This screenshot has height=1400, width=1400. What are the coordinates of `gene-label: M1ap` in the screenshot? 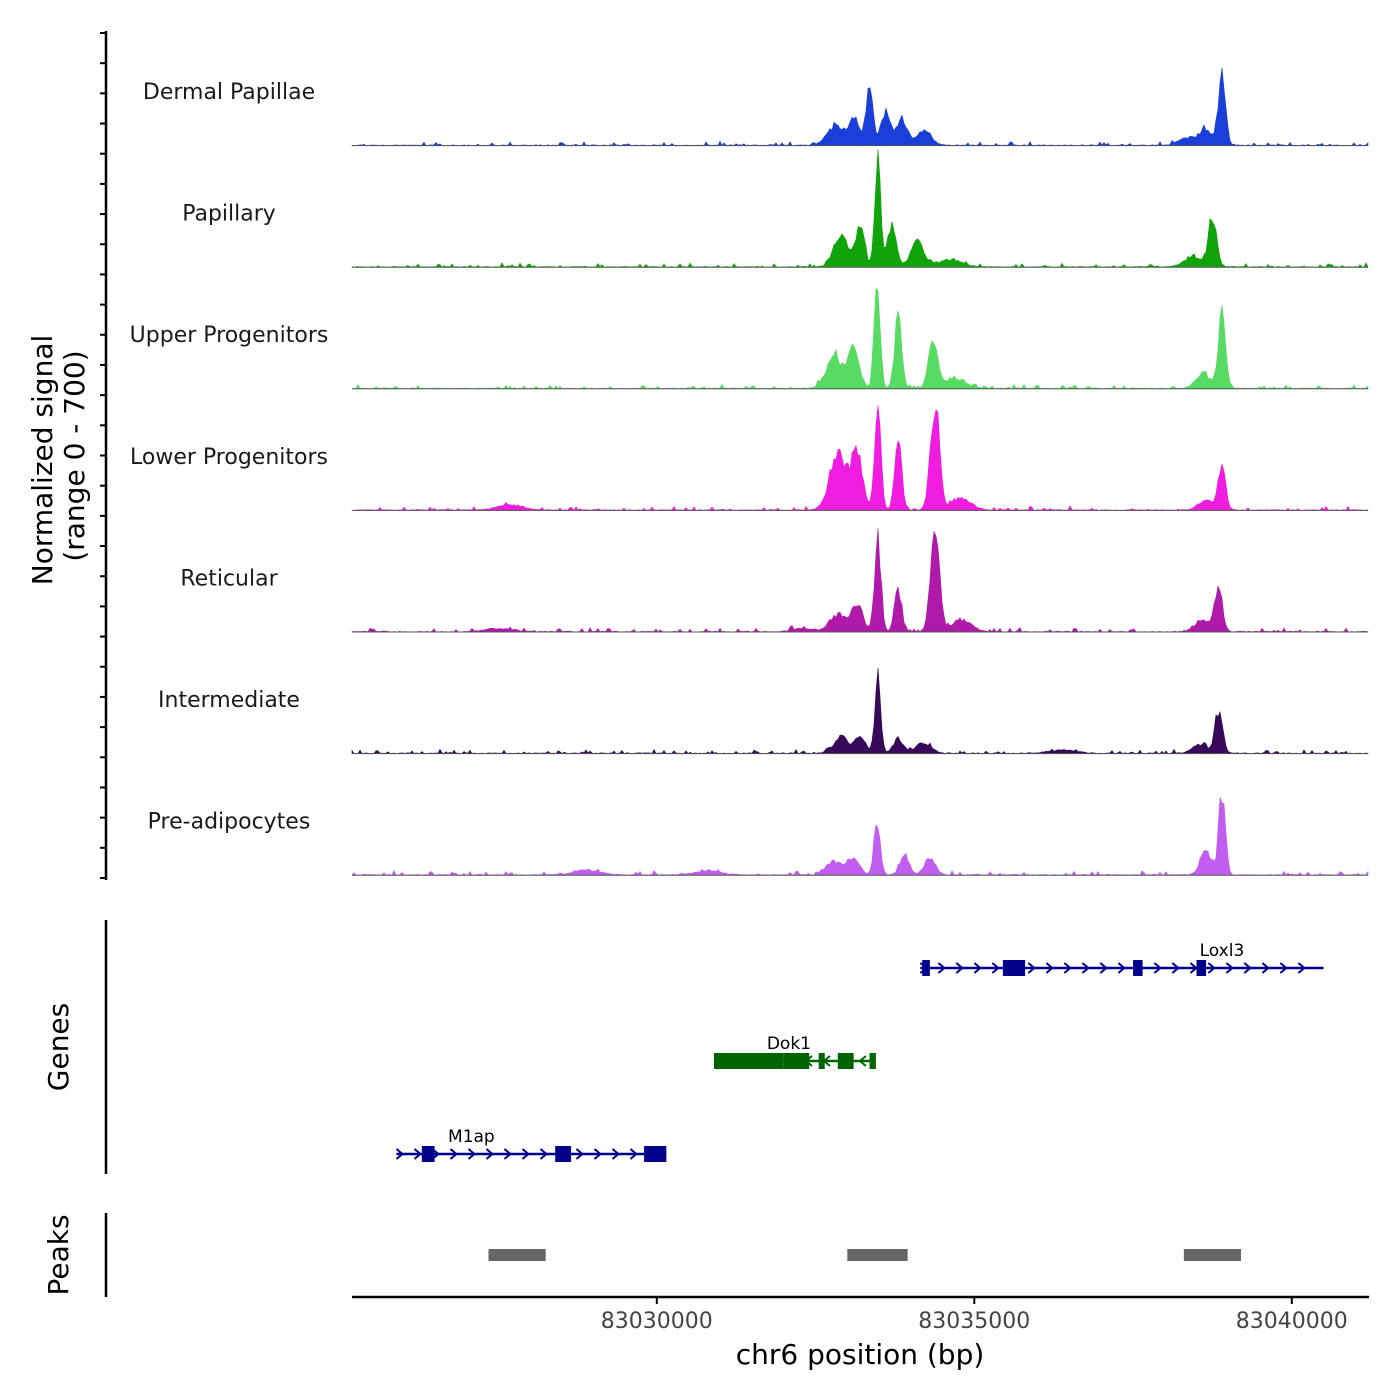 It's located at (471, 1137).